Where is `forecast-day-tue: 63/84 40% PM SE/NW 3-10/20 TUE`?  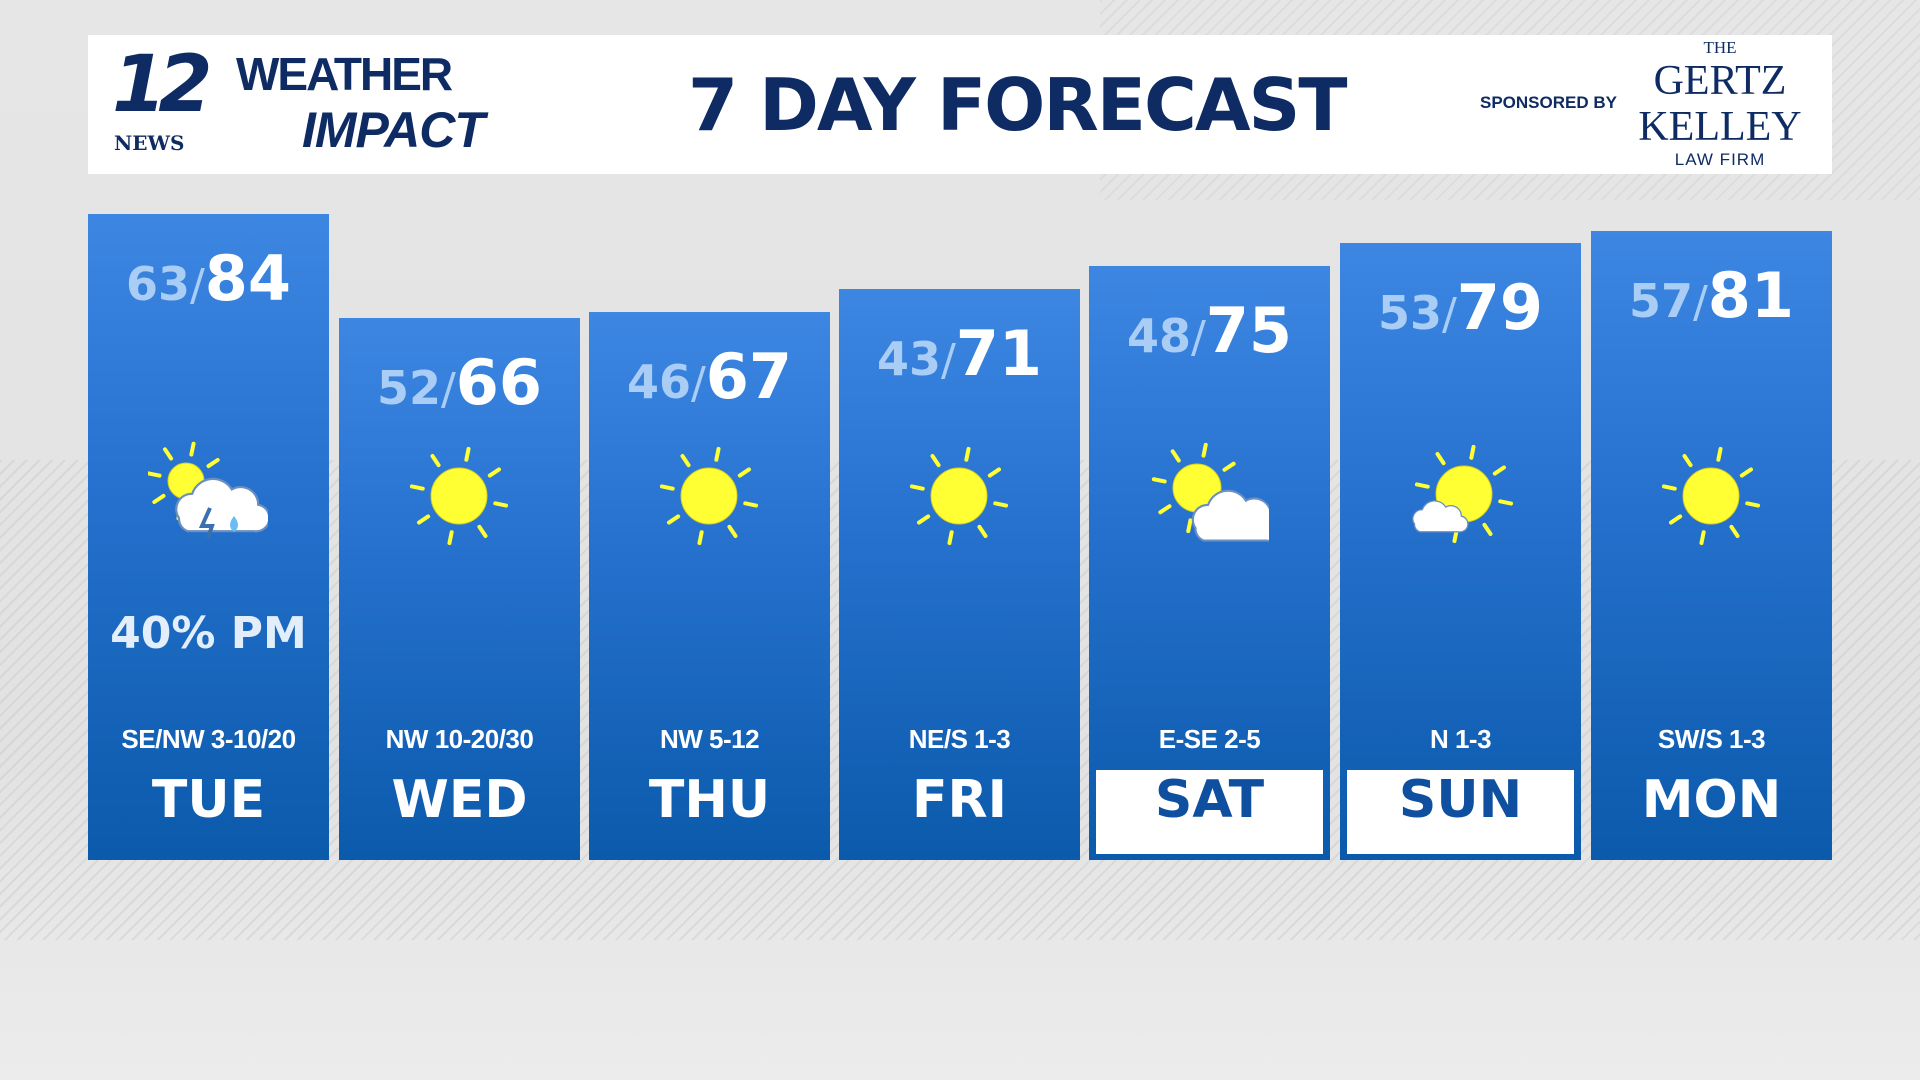
forecast-day-tue: 63/84 40% PM SE/NW 3-10/20 TUE is located at coordinates (208, 537).